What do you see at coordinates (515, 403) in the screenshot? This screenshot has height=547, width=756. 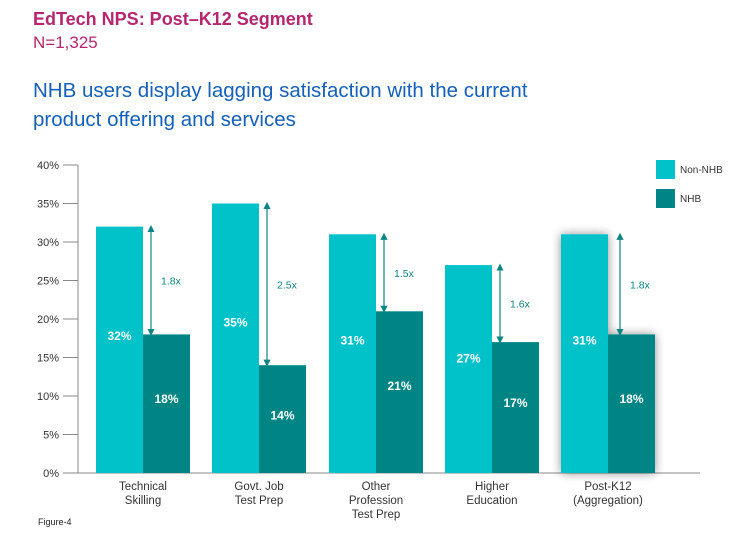 I see `bar-value-label: 17%` at bounding box center [515, 403].